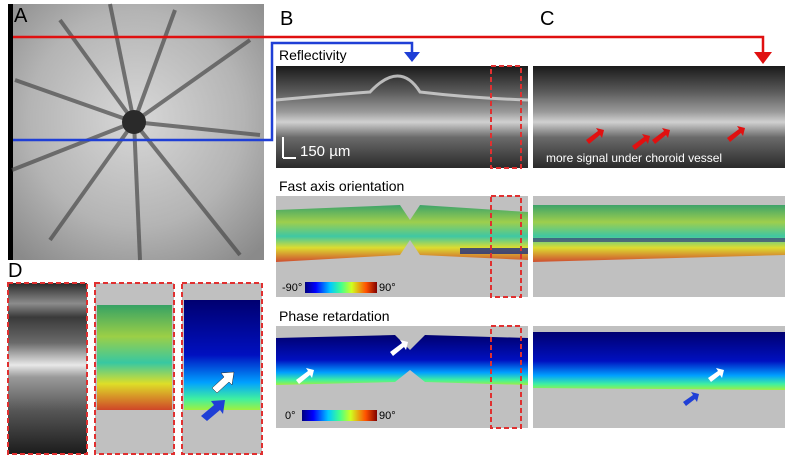 The height and width of the screenshot is (466, 794). I want to click on panel-label-c: C, so click(547, 19).